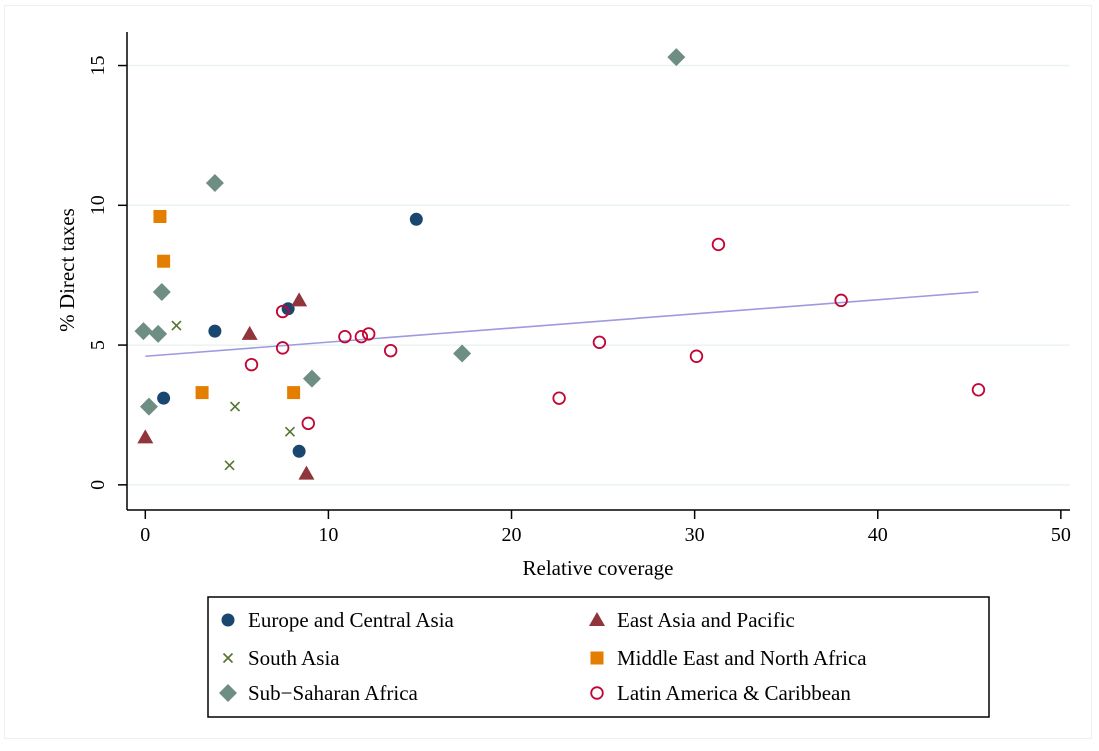 This screenshot has width=1099, height=751. What do you see at coordinates (98, 345) in the screenshot?
I see `y-tick-label-1: 5` at bounding box center [98, 345].